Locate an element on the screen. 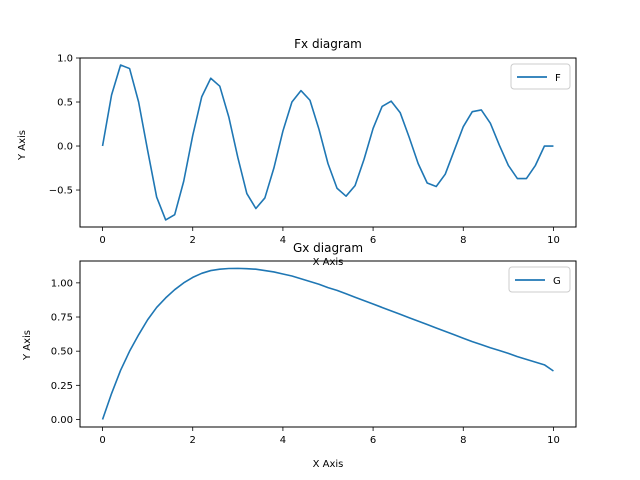  gx-x-tick-label: 10 is located at coordinates (553, 440).